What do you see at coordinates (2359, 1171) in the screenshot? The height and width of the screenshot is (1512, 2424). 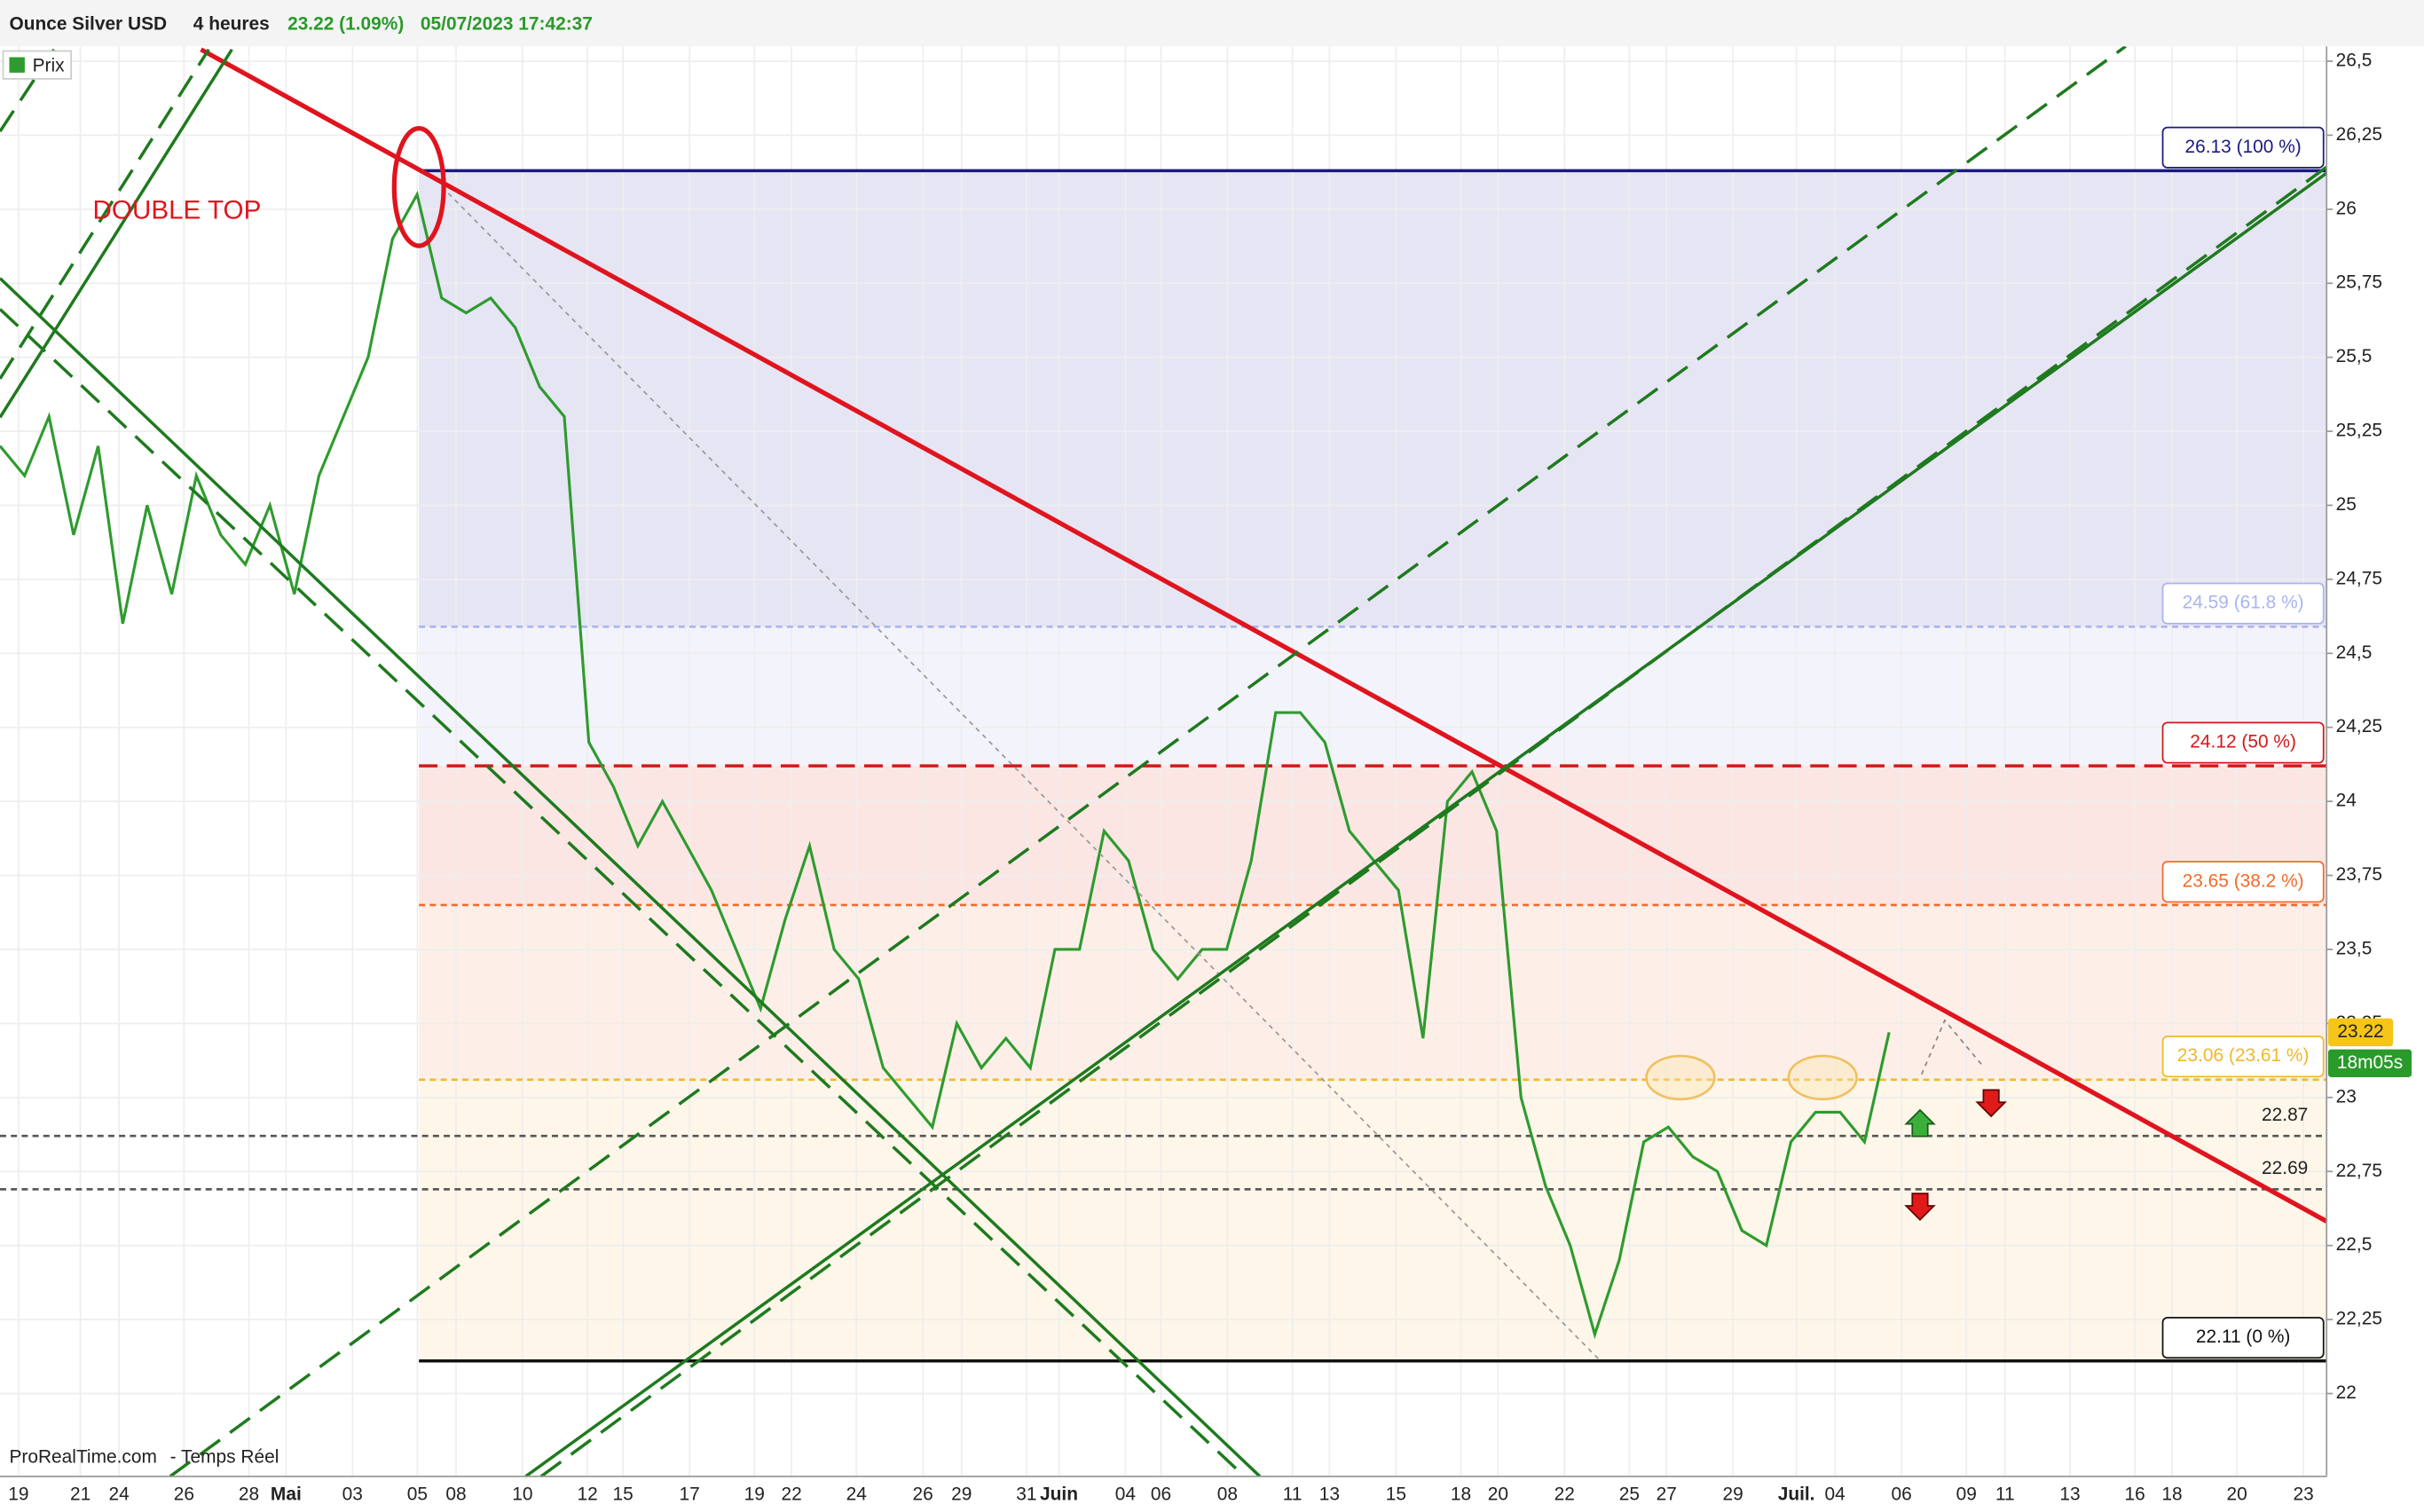 I see `y-tick-label: 22,75` at bounding box center [2359, 1171].